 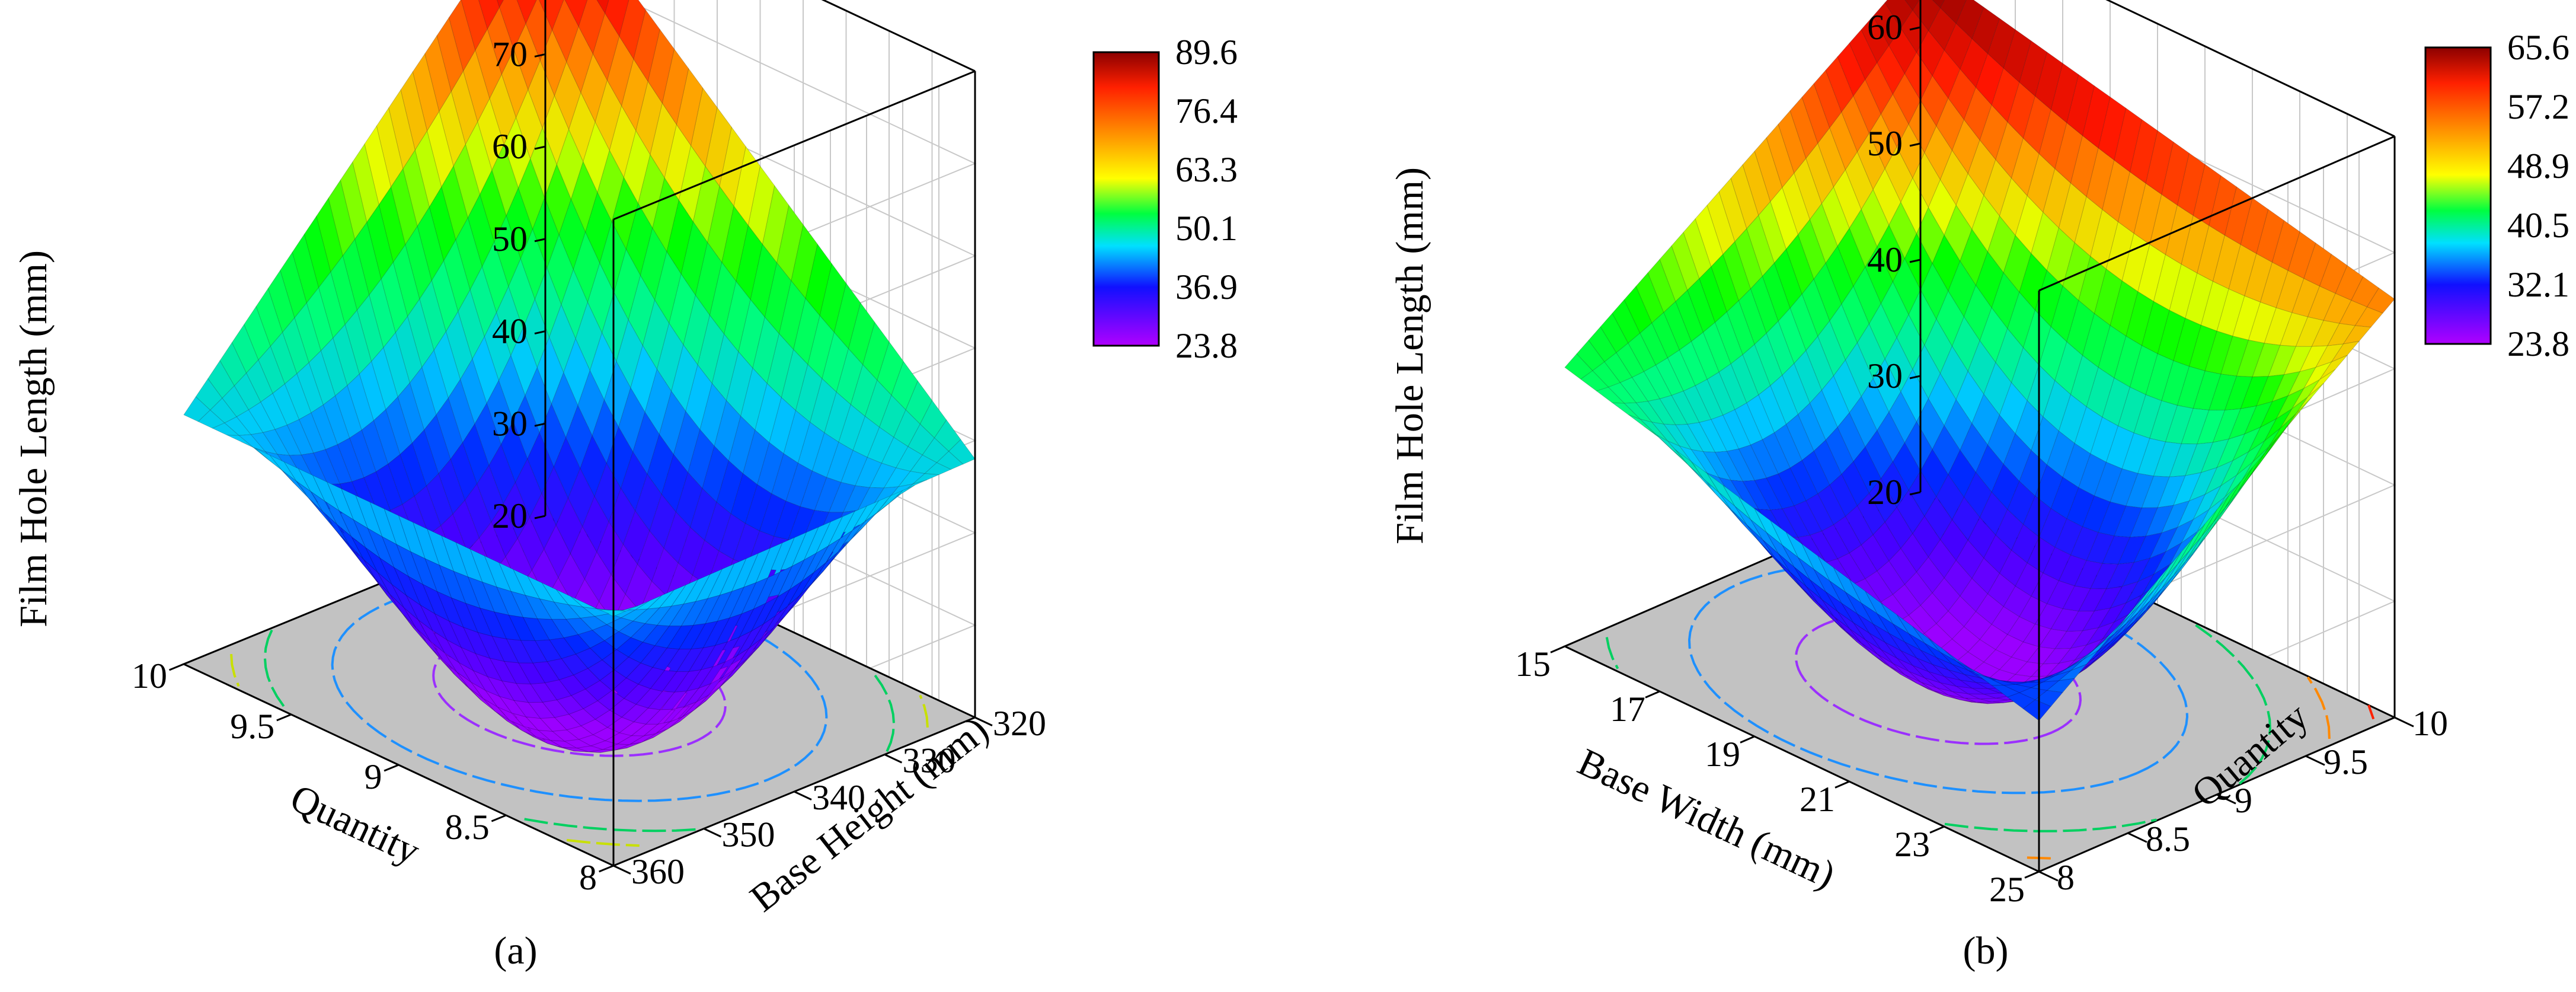 I want to click on b-y-tick-label: 9, so click(x=2243, y=800).